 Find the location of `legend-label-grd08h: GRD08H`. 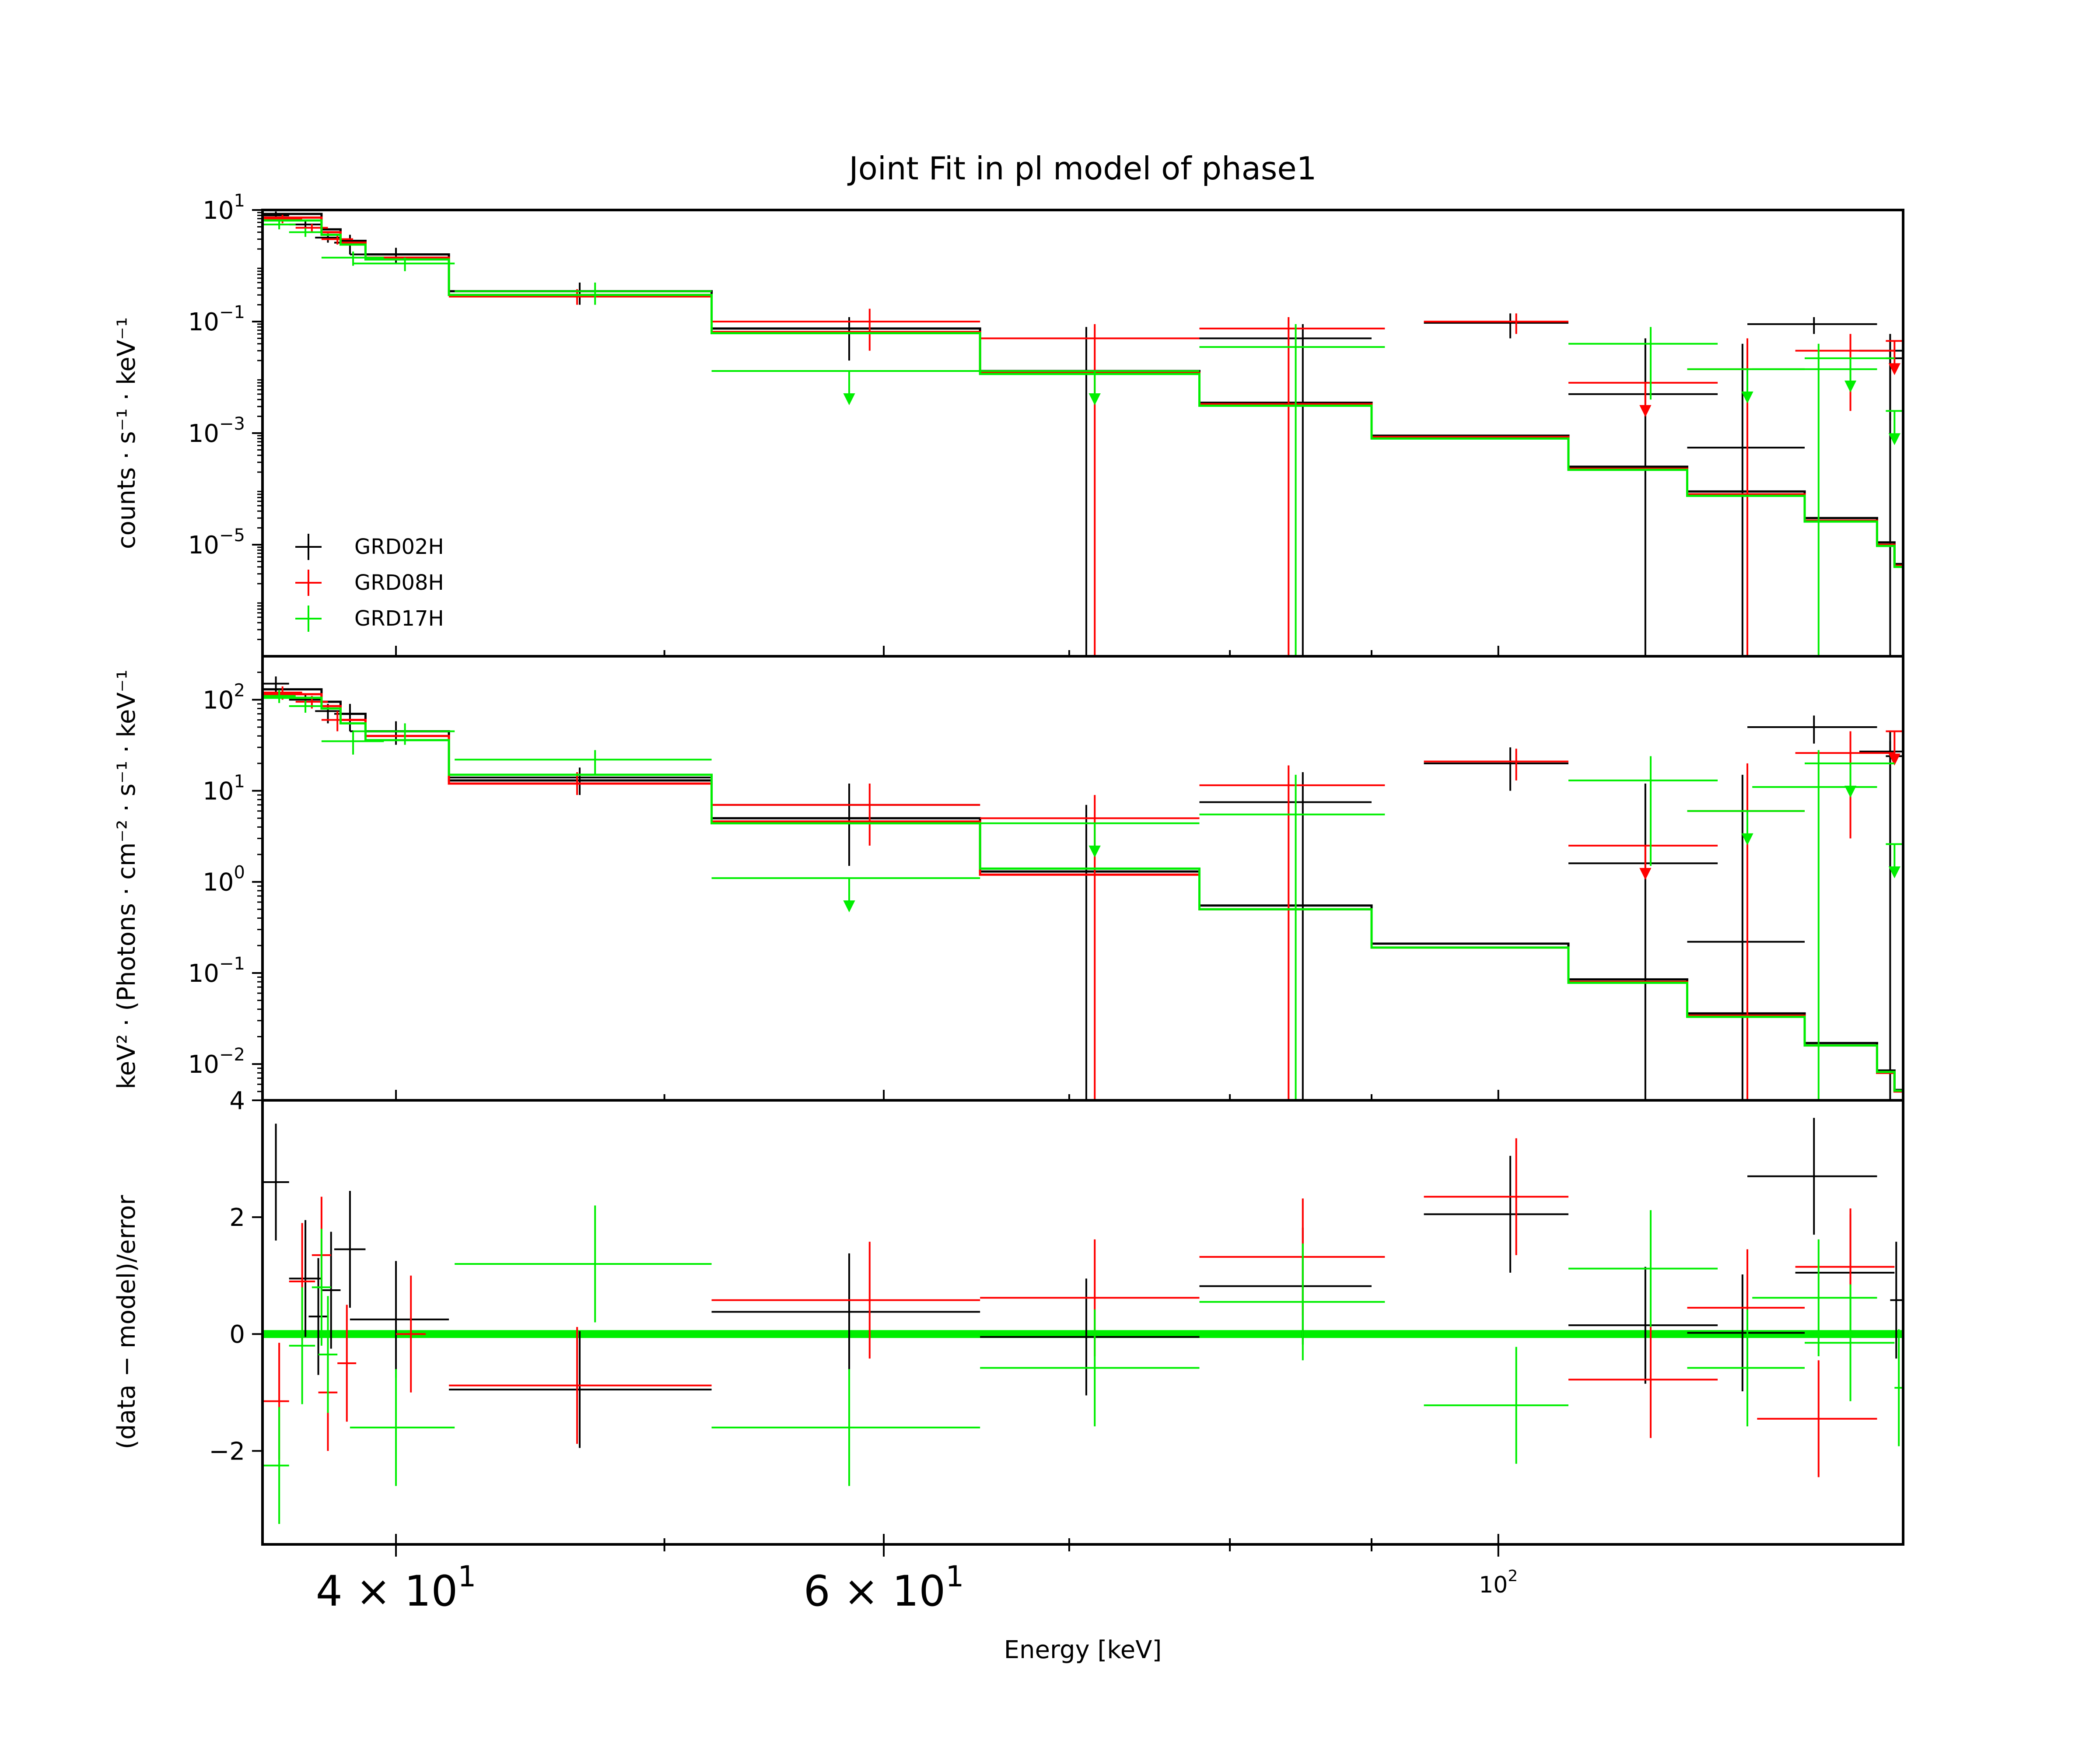

legend-label-grd08h: GRD08H is located at coordinates (399, 582).